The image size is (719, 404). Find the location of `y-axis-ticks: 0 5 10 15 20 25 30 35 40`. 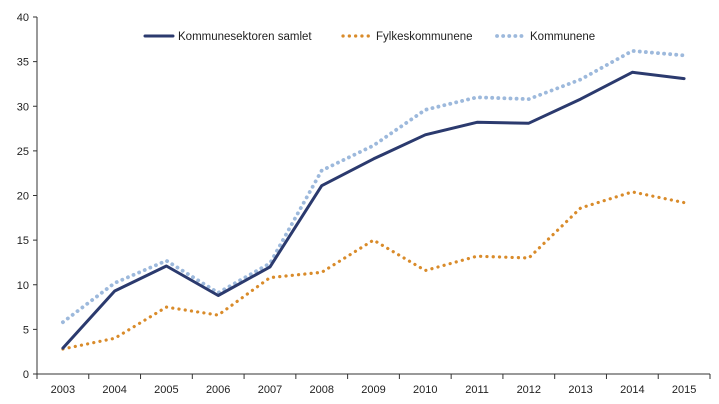

y-axis-ticks: 0 5 10 15 20 25 30 35 40 is located at coordinates (27, 196).